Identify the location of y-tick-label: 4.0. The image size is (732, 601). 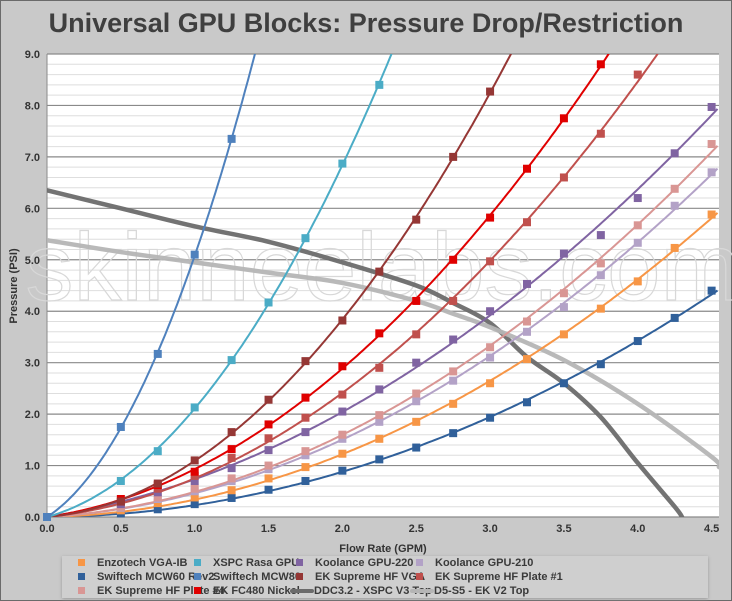
(32, 312).